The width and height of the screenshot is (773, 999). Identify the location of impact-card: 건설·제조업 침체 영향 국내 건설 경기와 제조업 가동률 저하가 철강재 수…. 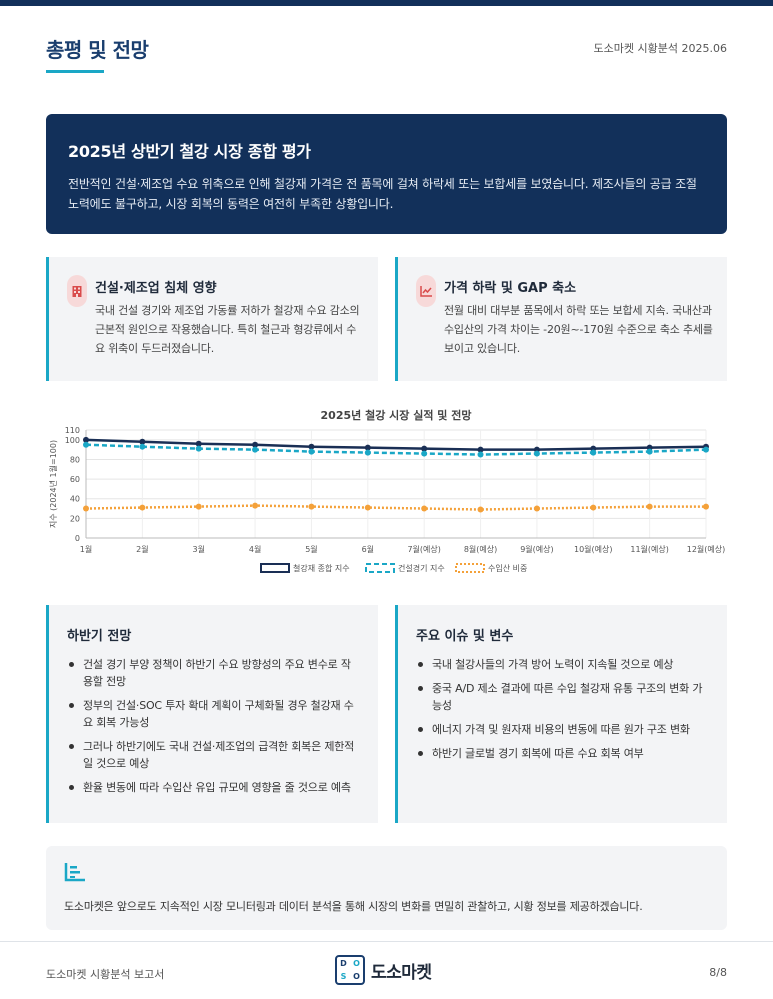
(212, 319).